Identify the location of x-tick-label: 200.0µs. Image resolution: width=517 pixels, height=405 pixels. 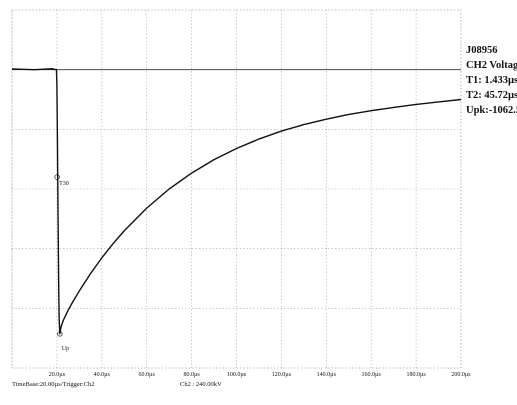
(461, 375).